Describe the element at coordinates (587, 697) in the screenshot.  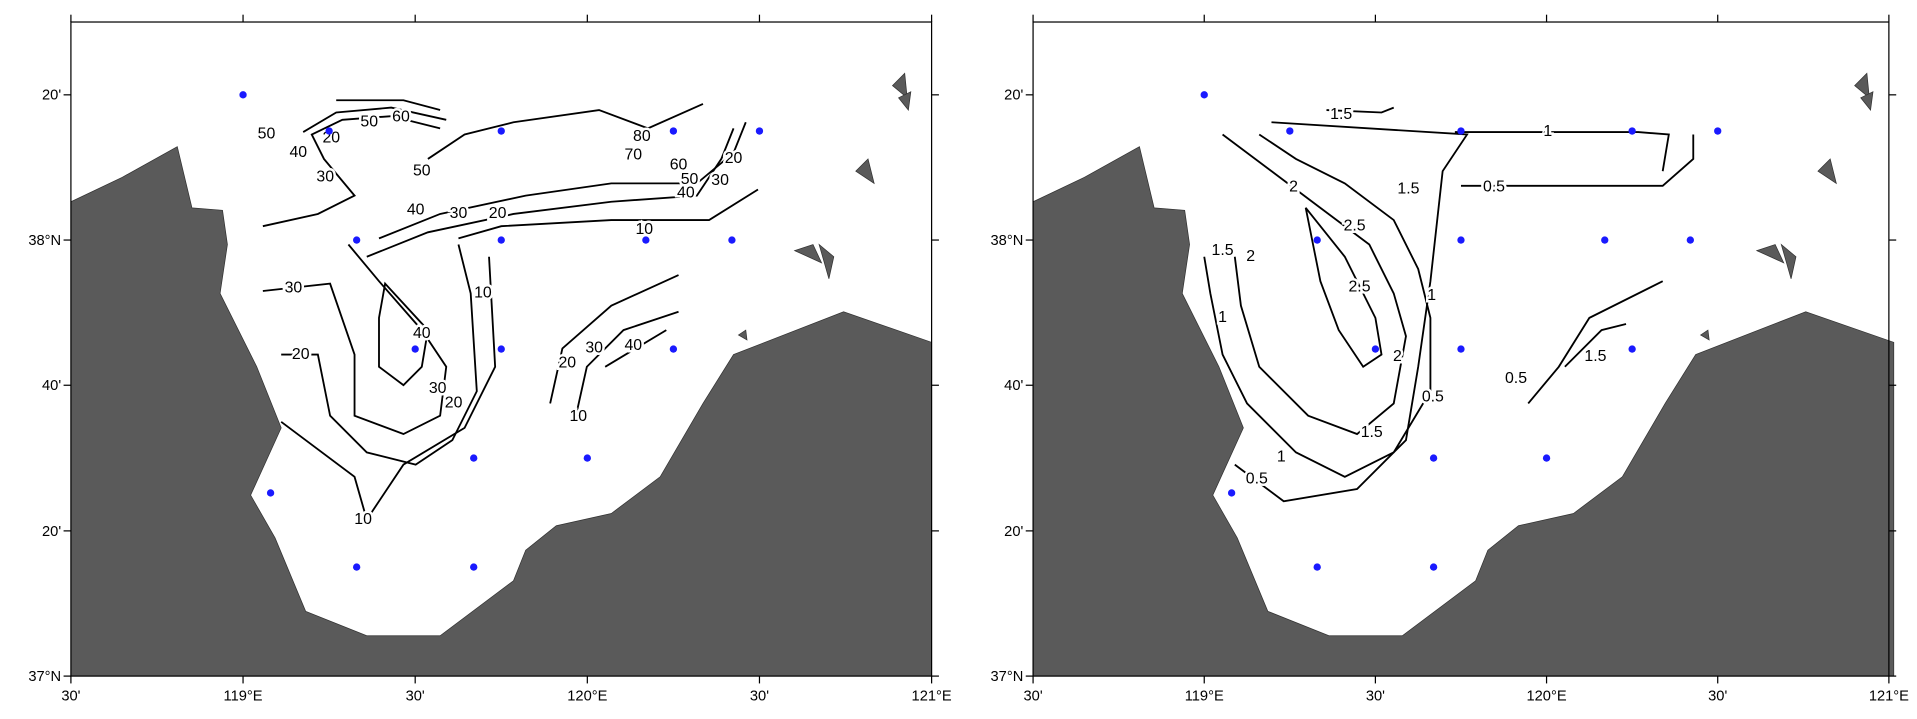
I see `x-tick-label: 120°E` at that location.